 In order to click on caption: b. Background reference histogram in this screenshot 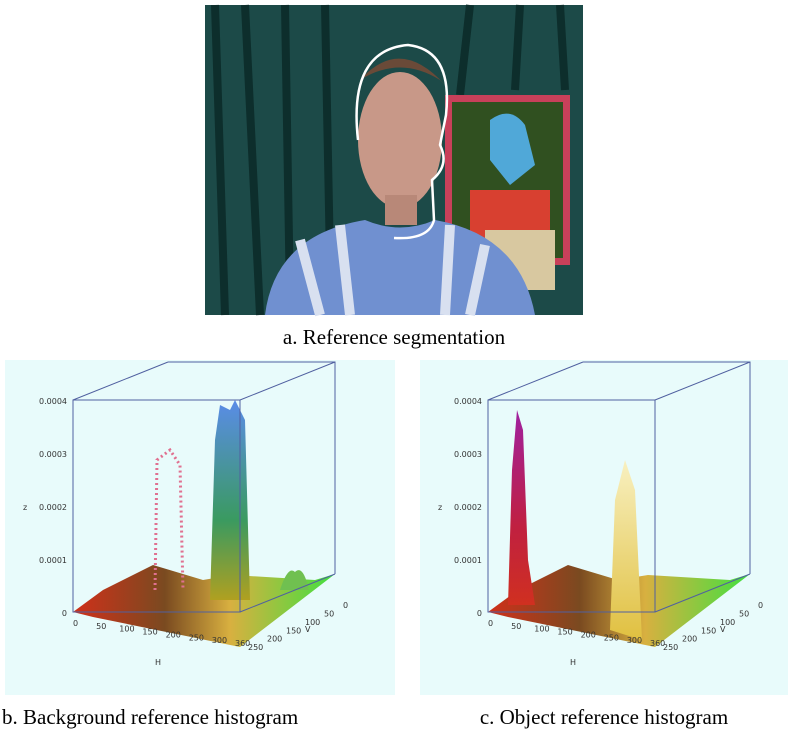, I will do `click(150, 717)`.